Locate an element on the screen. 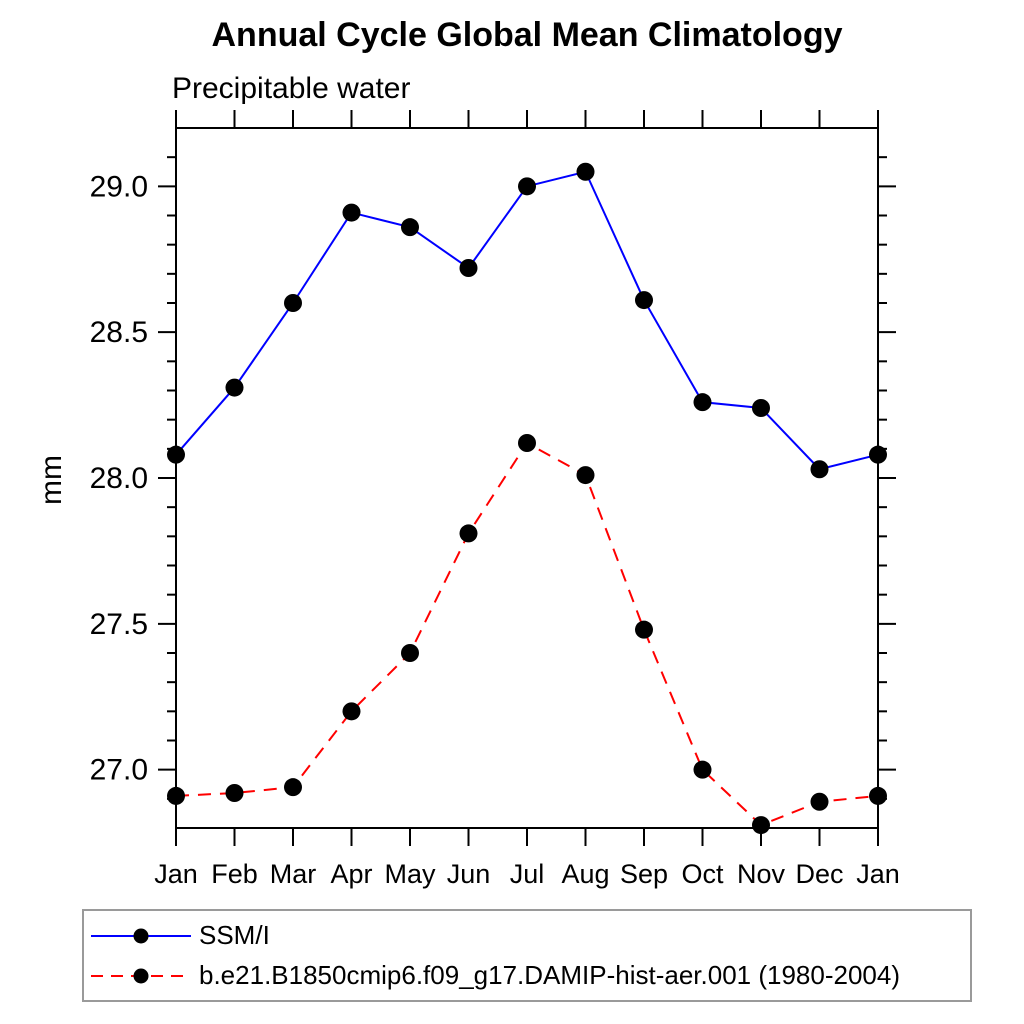  legend-line-sample-ssmi is located at coordinates (141, 935).